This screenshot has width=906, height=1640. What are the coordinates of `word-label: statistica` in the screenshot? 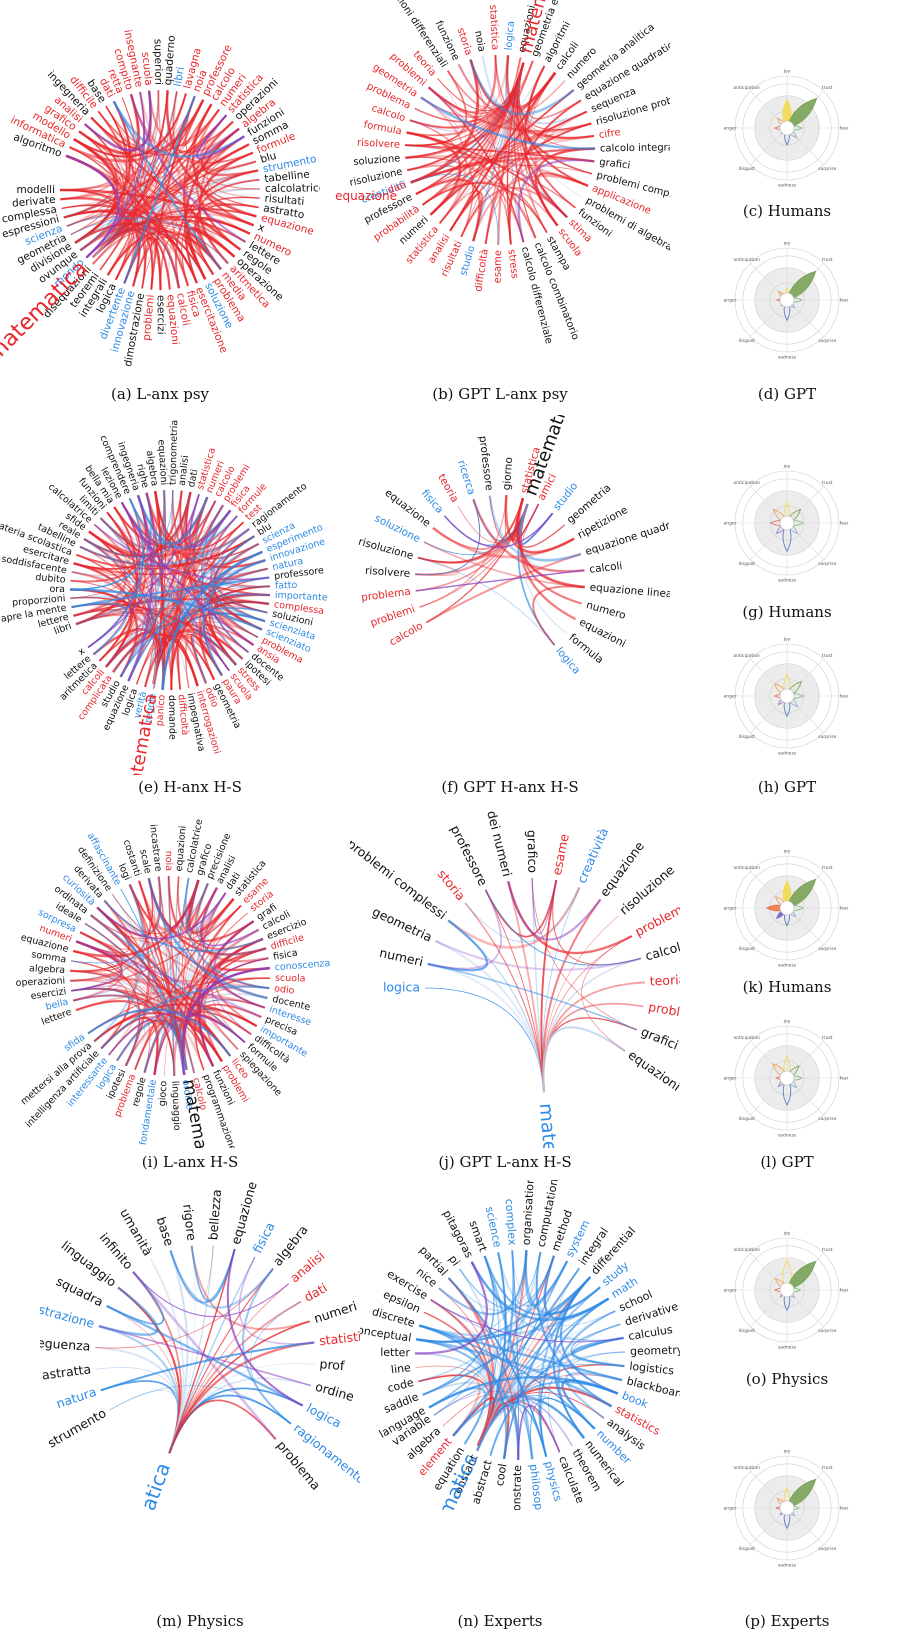 It's located at (493, 27).